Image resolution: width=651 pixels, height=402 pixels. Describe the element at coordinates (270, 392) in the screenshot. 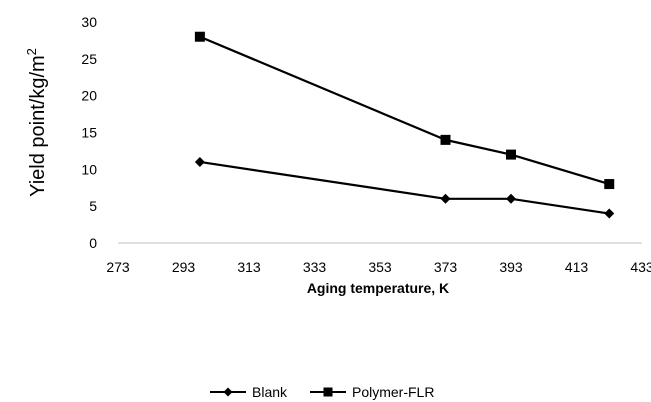

I see `legend-label: Blank` at that location.